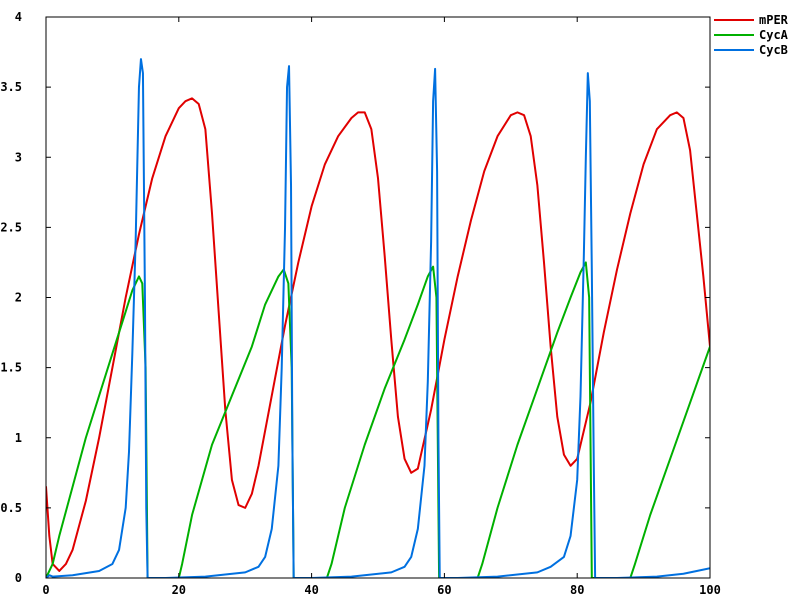 The height and width of the screenshot is (605, 806). What do you see at coordinates (18, 438) in the screenshot?
I see `y-tick-label: 1` at bounding box center [18, 438].